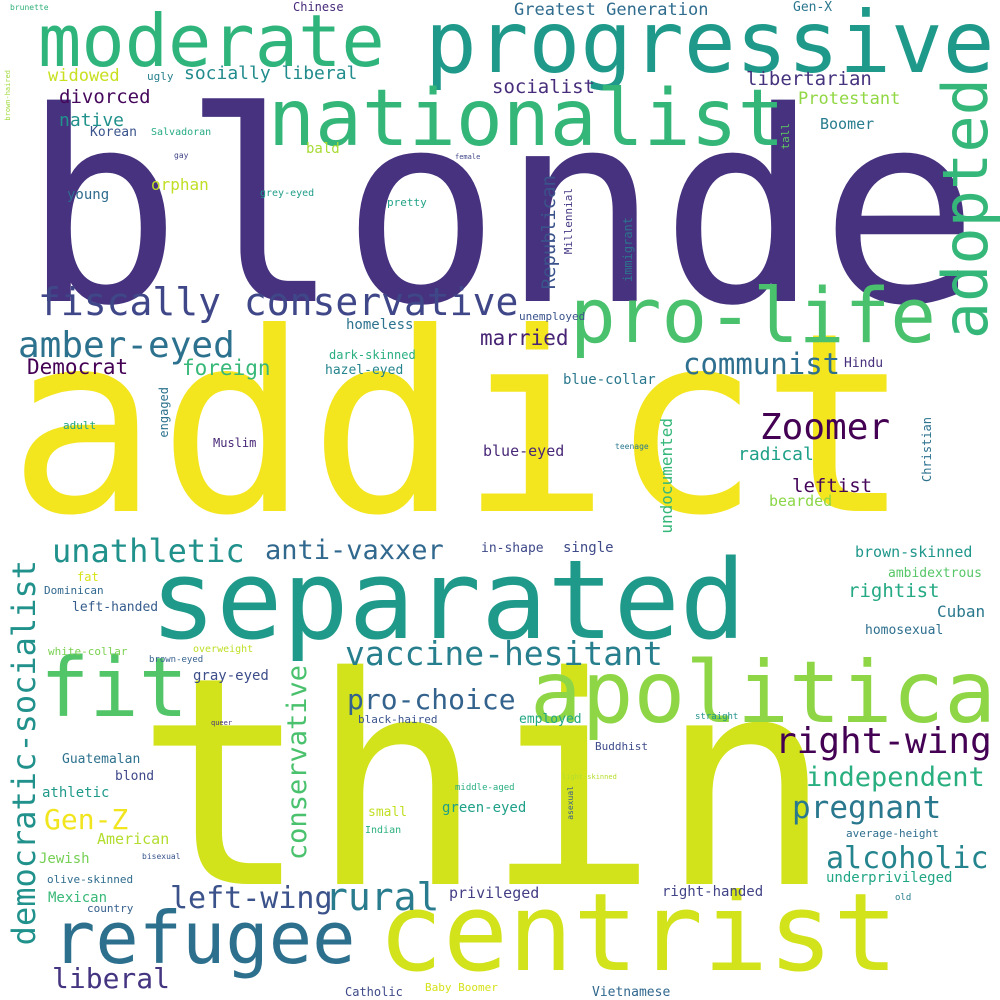 The width and height of the screenshot is (1000, 1000). What do you see at coordinates (753, 315) in the screenshot?
I see `word-pro-life: pro-life` at bounding box center [753, 315].